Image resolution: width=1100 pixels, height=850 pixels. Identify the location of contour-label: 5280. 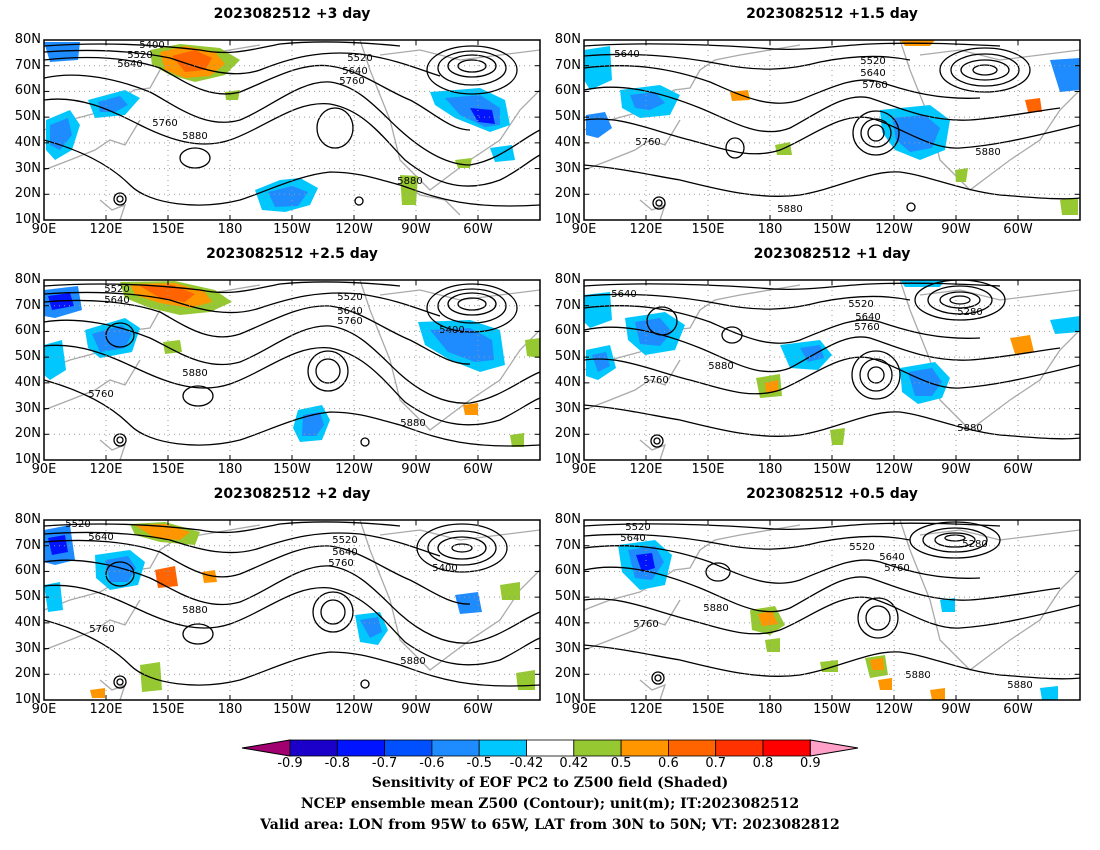
(974, 544).